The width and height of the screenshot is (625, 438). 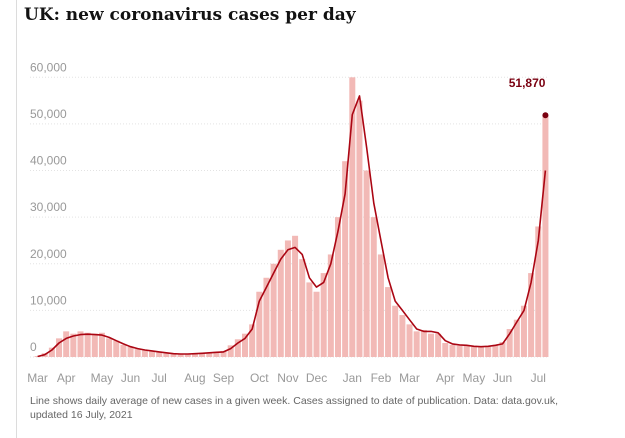 What do you see at coordinates (190, 15) in the screenshot?
I see `chart-title: UK: new coronavirus cases per day` at bounding box center [190, 15].